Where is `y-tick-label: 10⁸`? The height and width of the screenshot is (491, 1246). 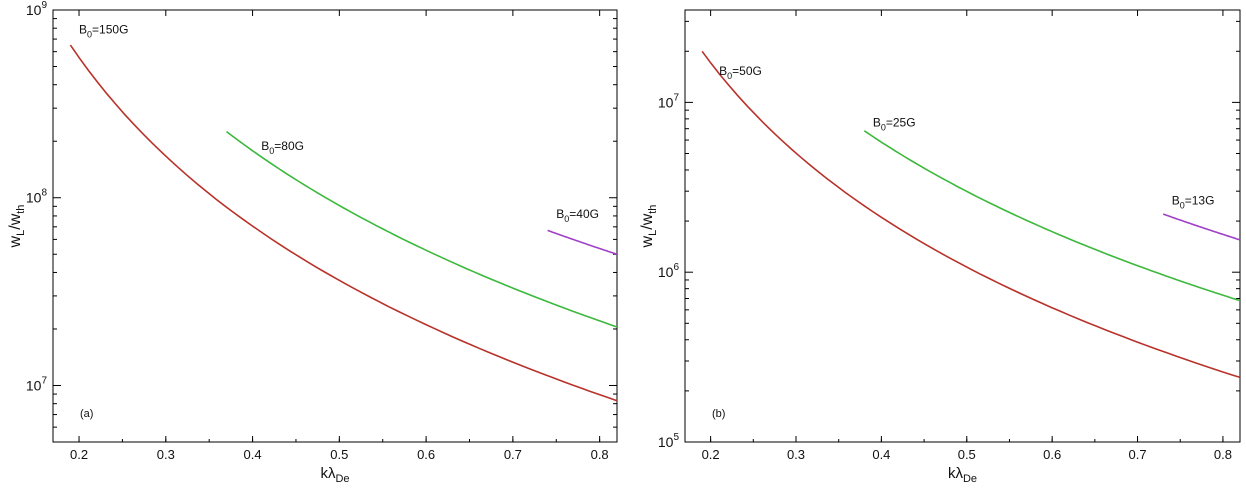 y-tick-label: 10⁸ is located at coordinates (37, 197).